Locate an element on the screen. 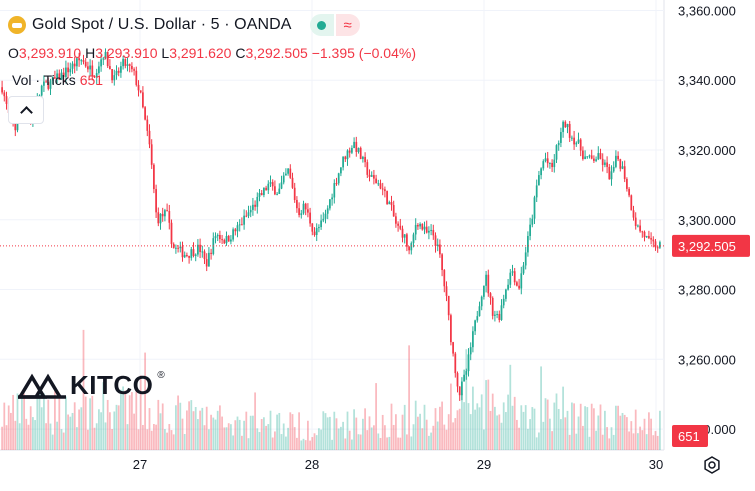 The width and height of the screenshot is (755, 491). gear-icon is located at coordinates (712, 465).